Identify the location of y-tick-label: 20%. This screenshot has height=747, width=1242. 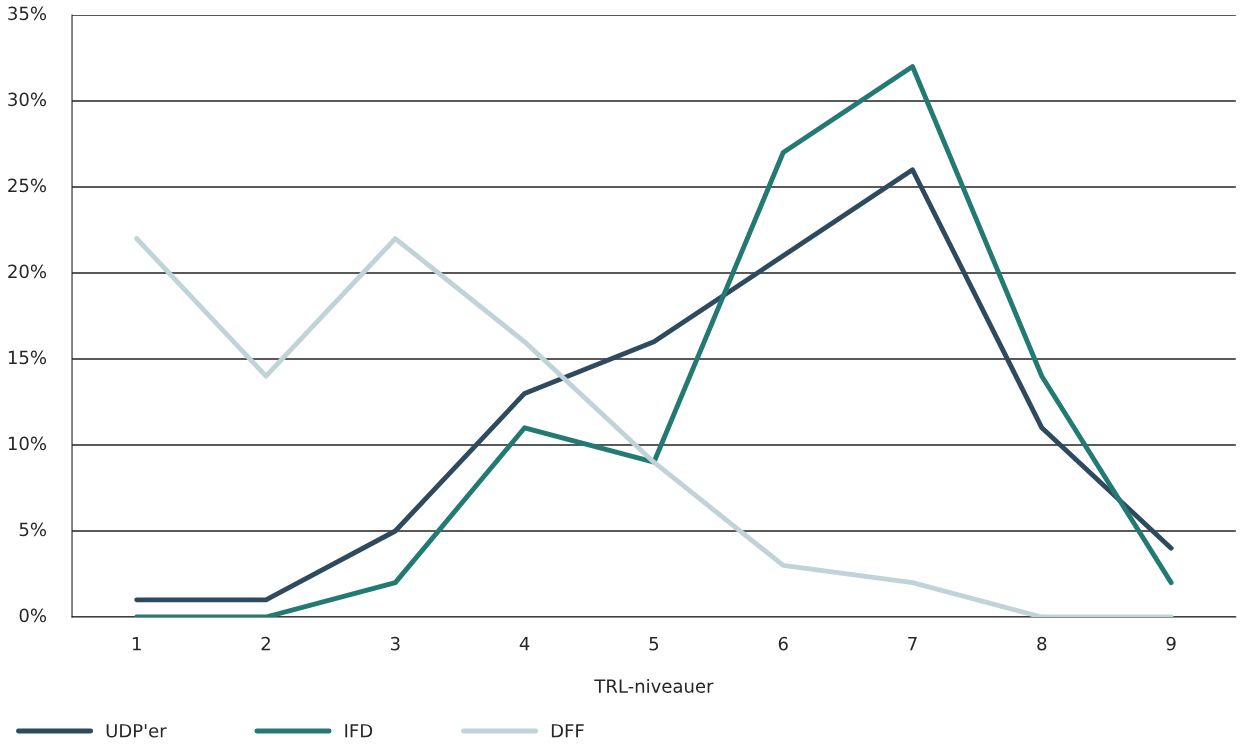
(27, 271).